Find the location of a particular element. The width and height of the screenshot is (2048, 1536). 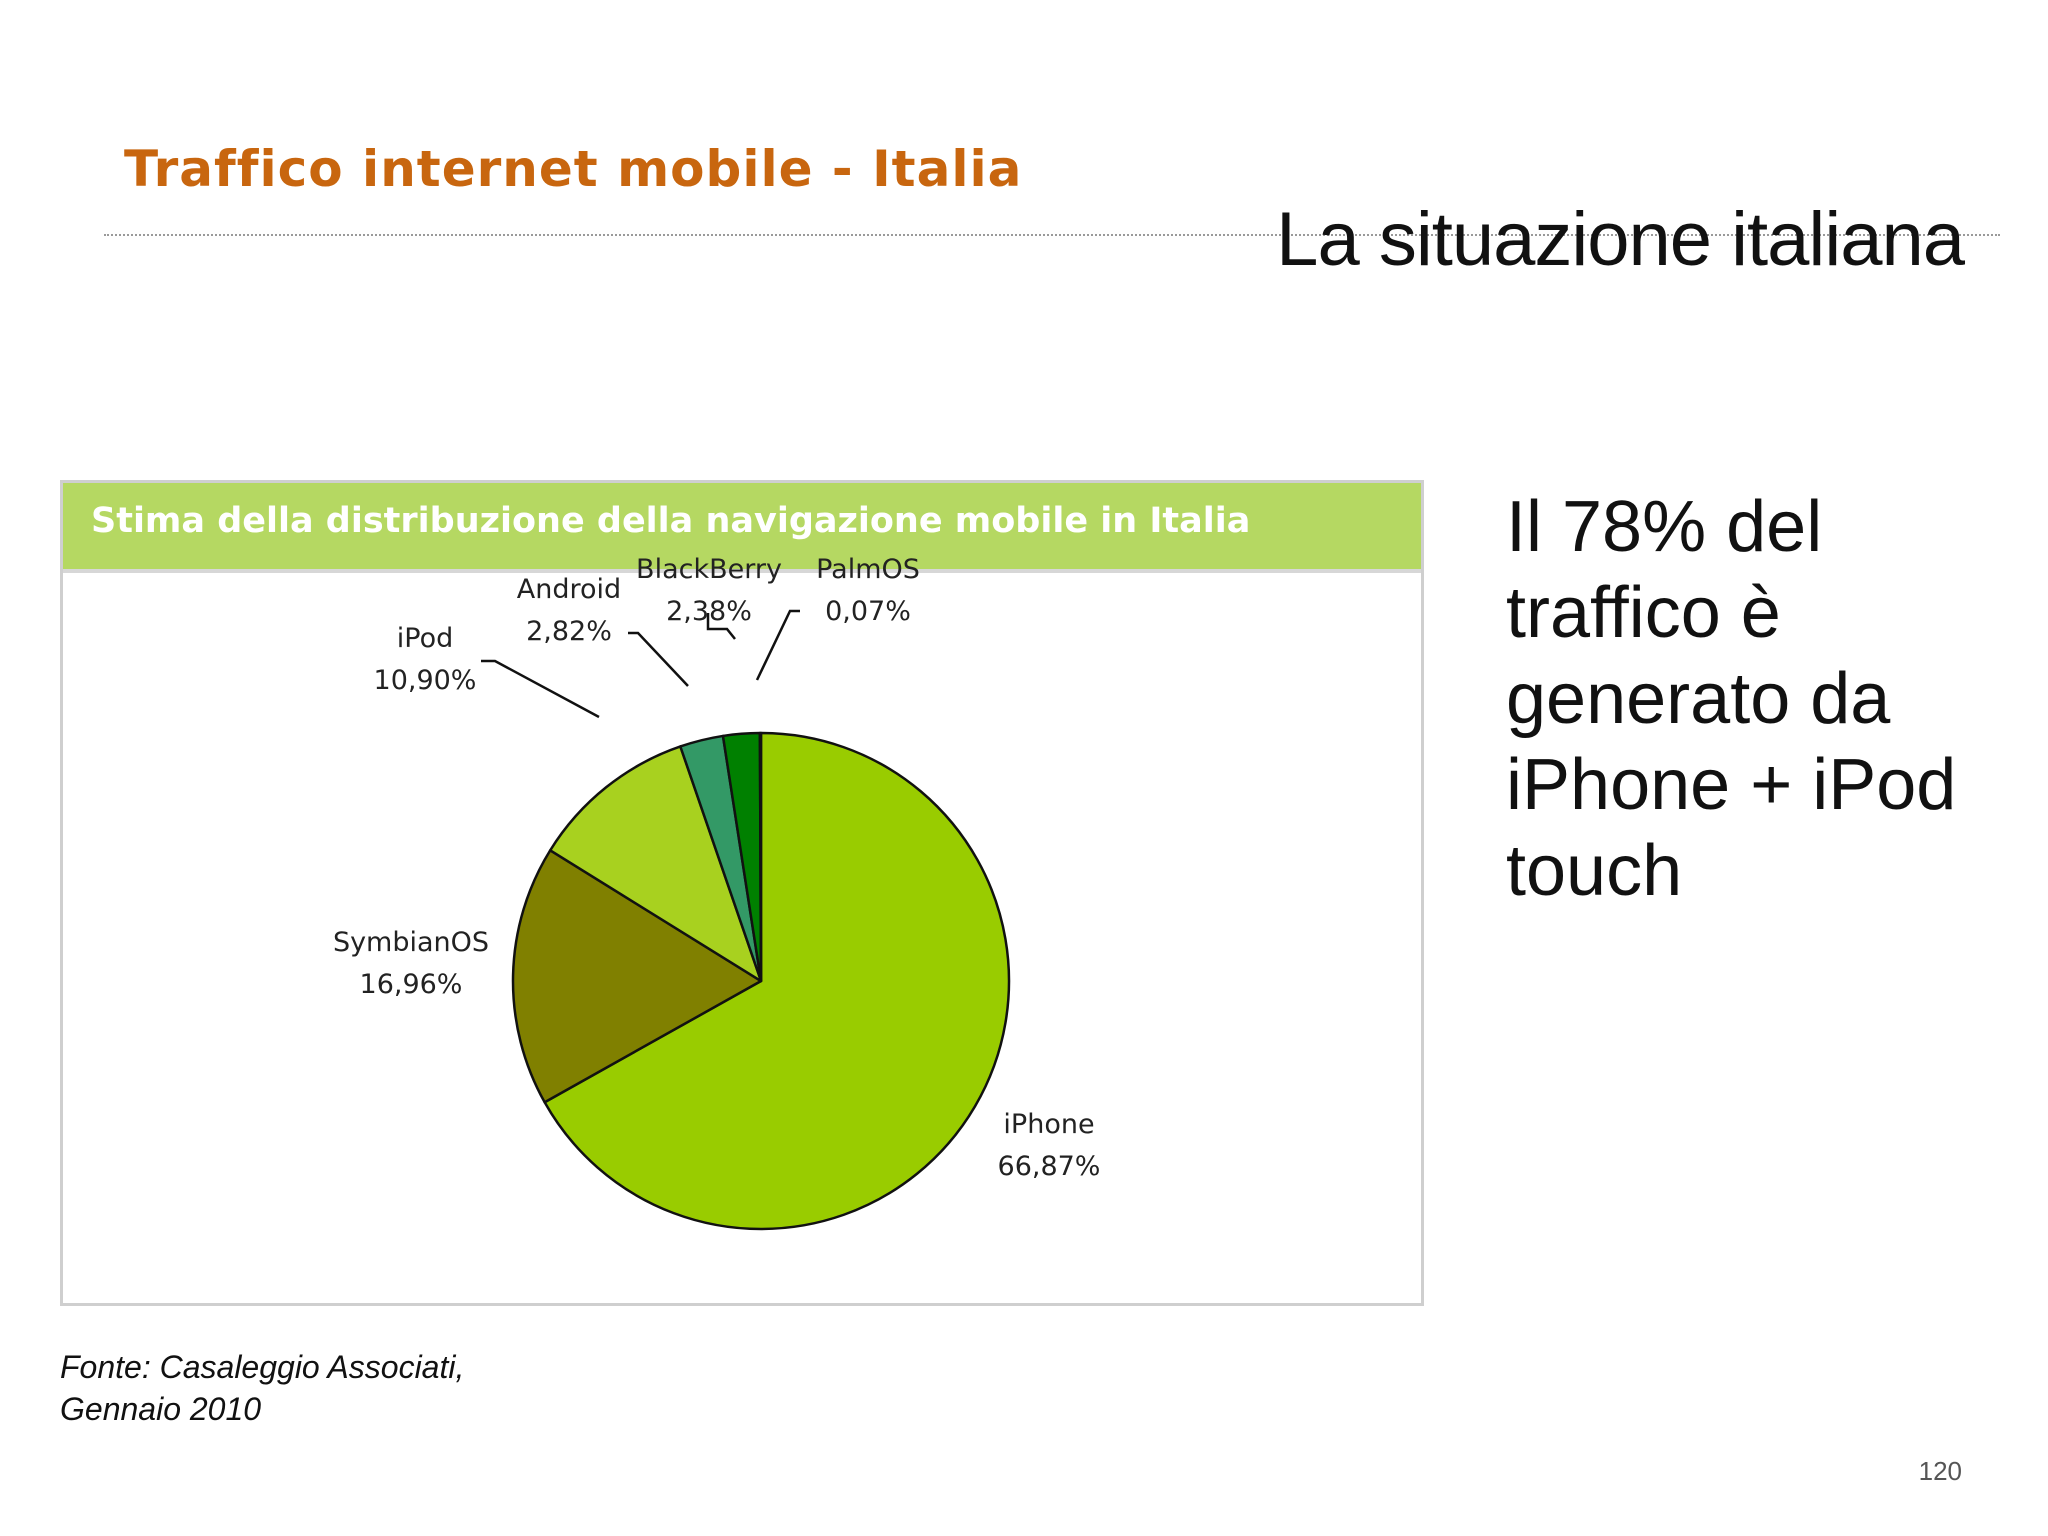

slice-name-symbianos: SymbianOS is located at coordinates (411, 942).